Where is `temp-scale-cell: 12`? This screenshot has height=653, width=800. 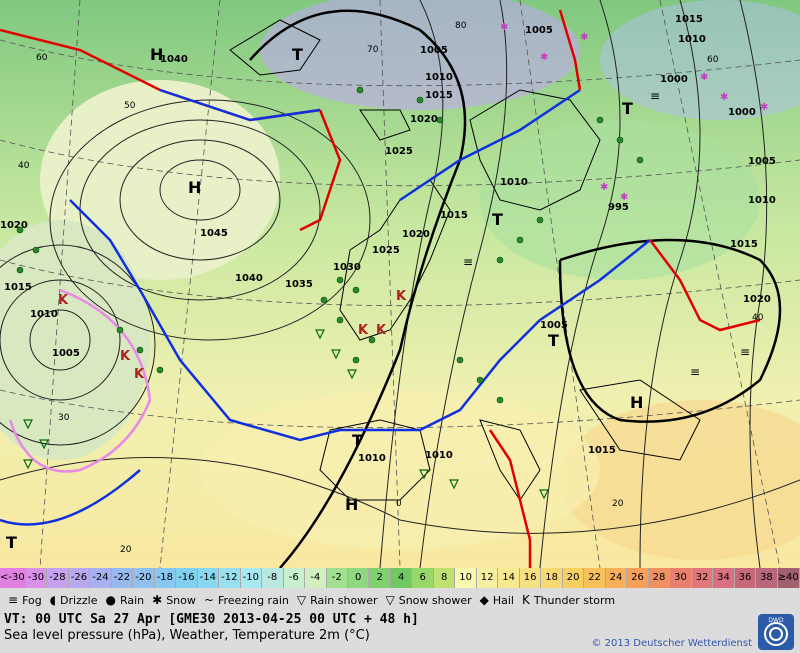 temp-scale-cell: 12 is located at coordinates (487, 578).